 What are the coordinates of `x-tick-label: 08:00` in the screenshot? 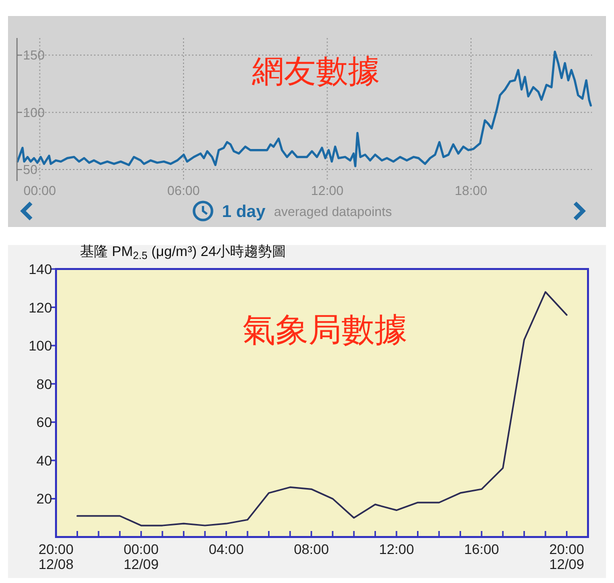 It's located at (312, 549).